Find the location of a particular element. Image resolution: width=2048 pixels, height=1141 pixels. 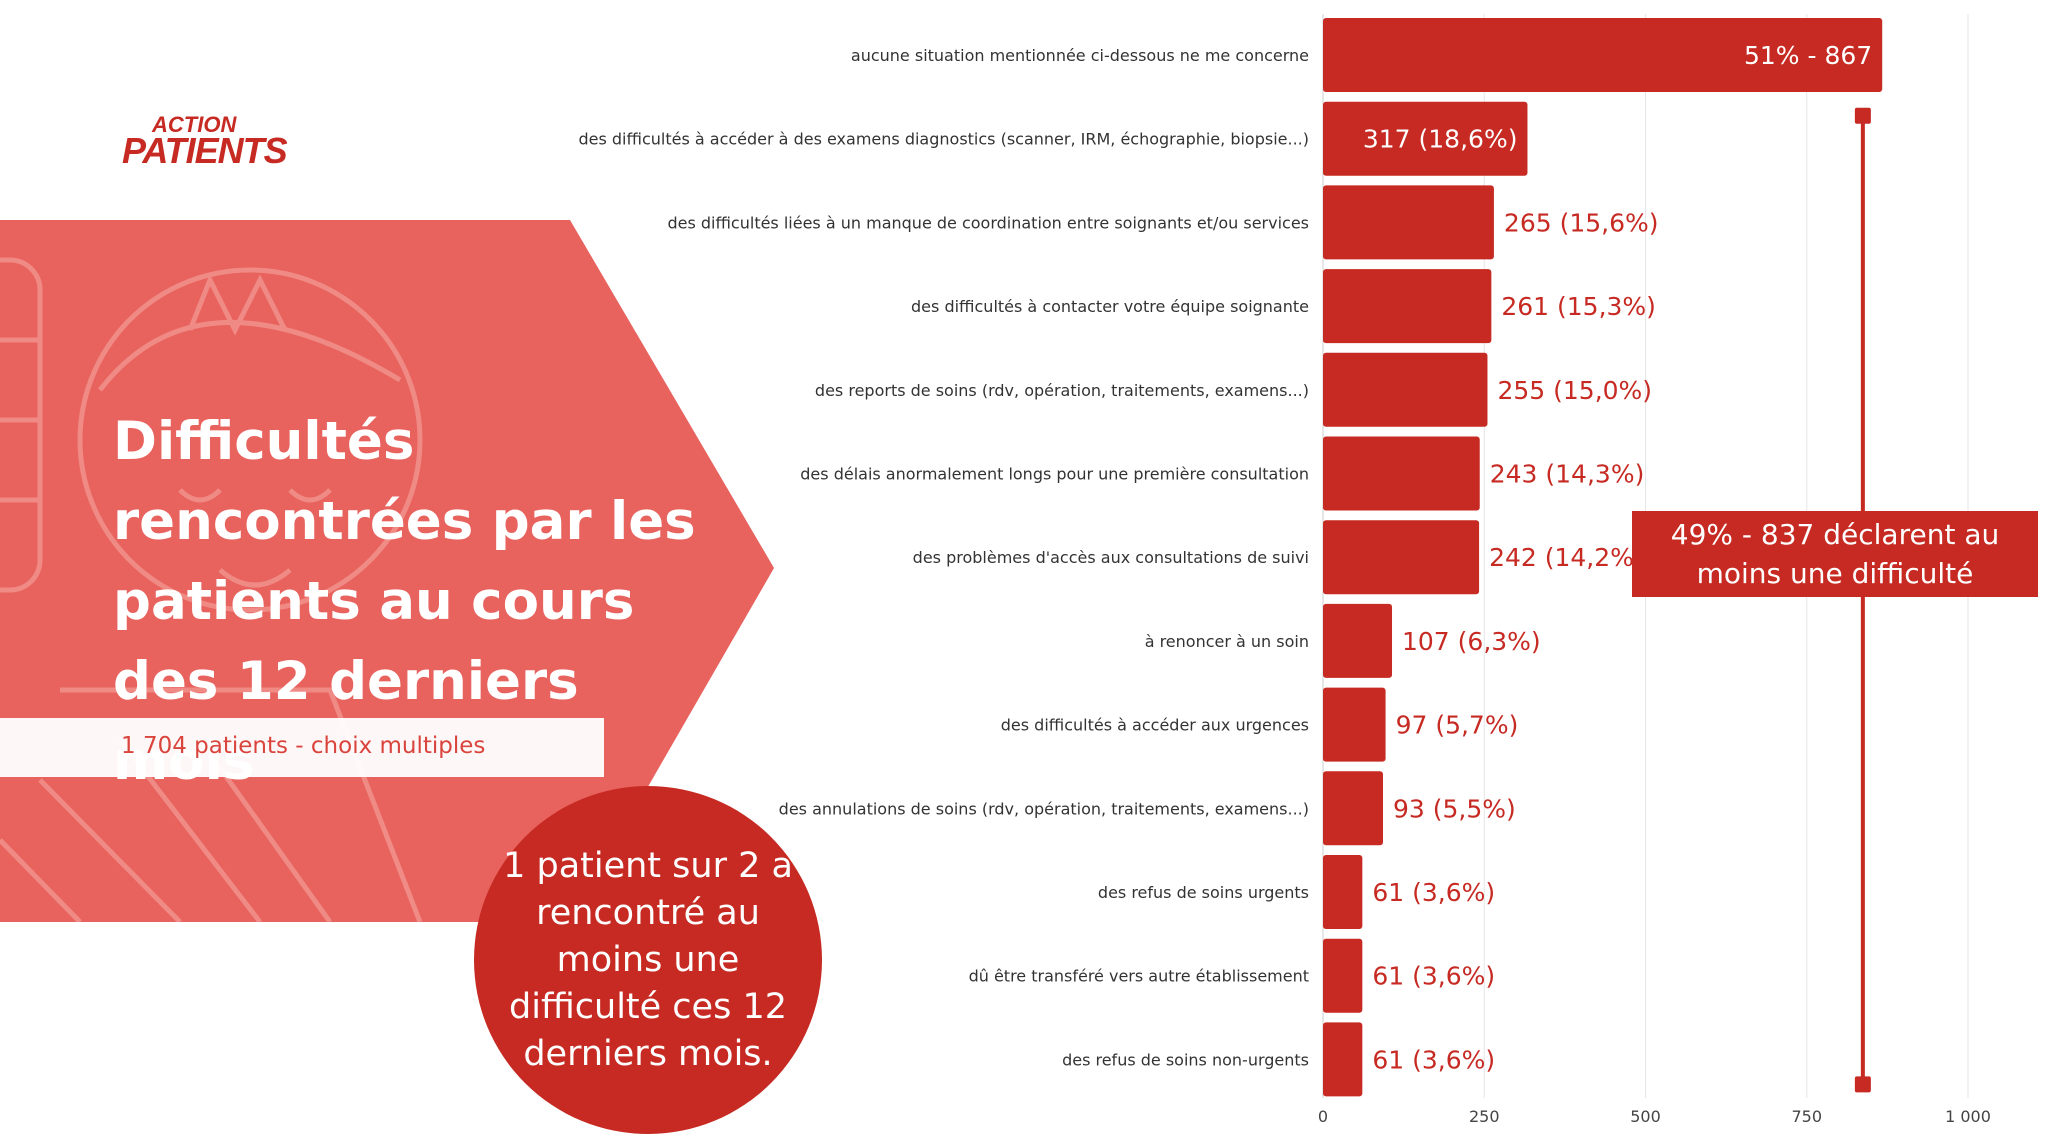

data-label: 97 (5,7%) is located at coordinates (1457, 725).